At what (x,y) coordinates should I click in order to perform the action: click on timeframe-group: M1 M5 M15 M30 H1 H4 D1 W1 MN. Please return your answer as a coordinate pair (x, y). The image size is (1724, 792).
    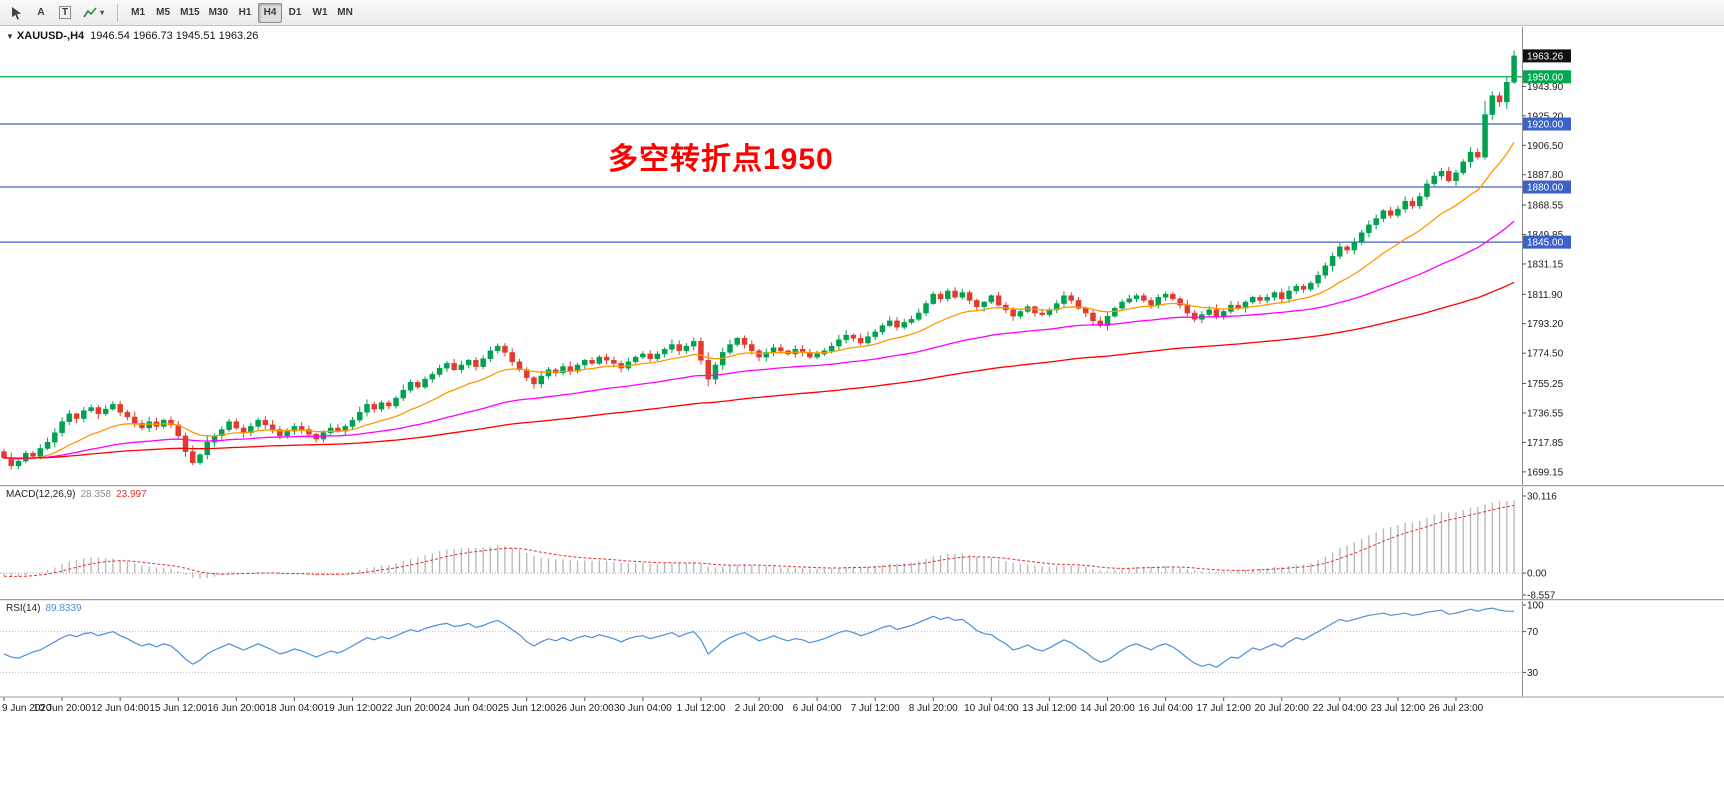
    Looking at the image, I should click on (241, 12).